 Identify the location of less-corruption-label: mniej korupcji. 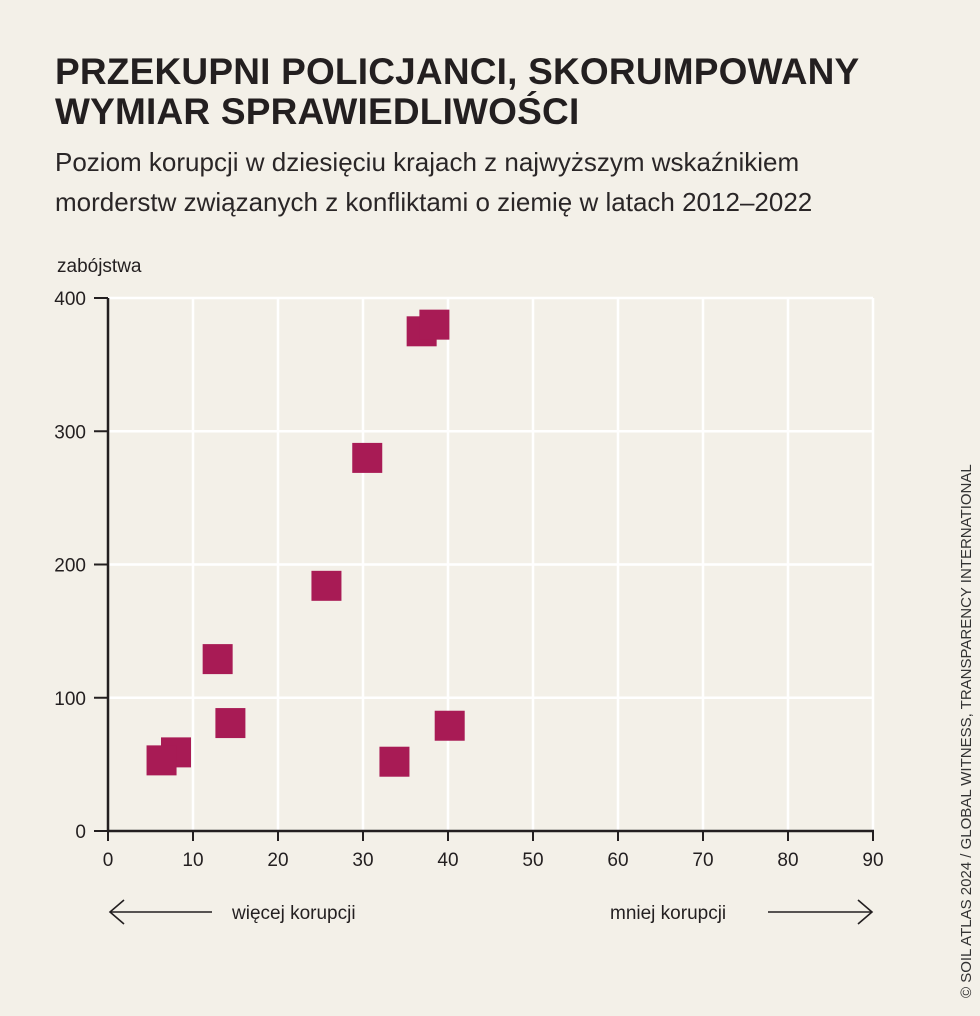
(668, 913).